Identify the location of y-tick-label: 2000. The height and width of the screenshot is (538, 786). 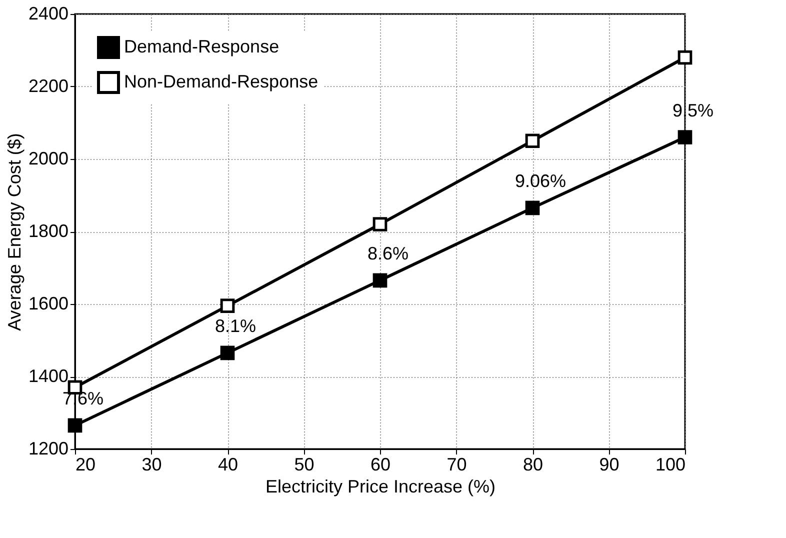
(48, 158).